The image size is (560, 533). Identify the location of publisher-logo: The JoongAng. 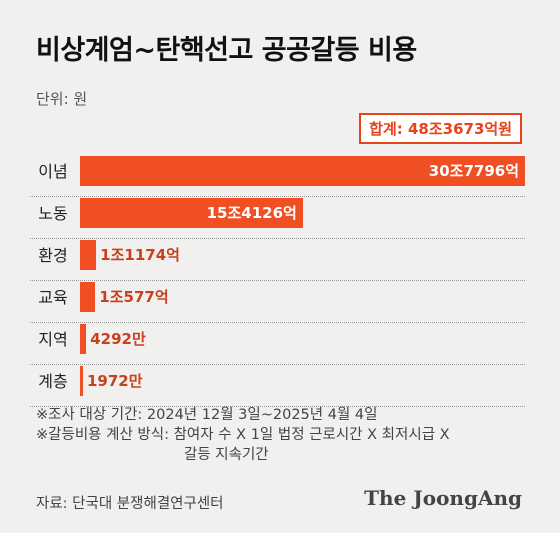
(443, 498).